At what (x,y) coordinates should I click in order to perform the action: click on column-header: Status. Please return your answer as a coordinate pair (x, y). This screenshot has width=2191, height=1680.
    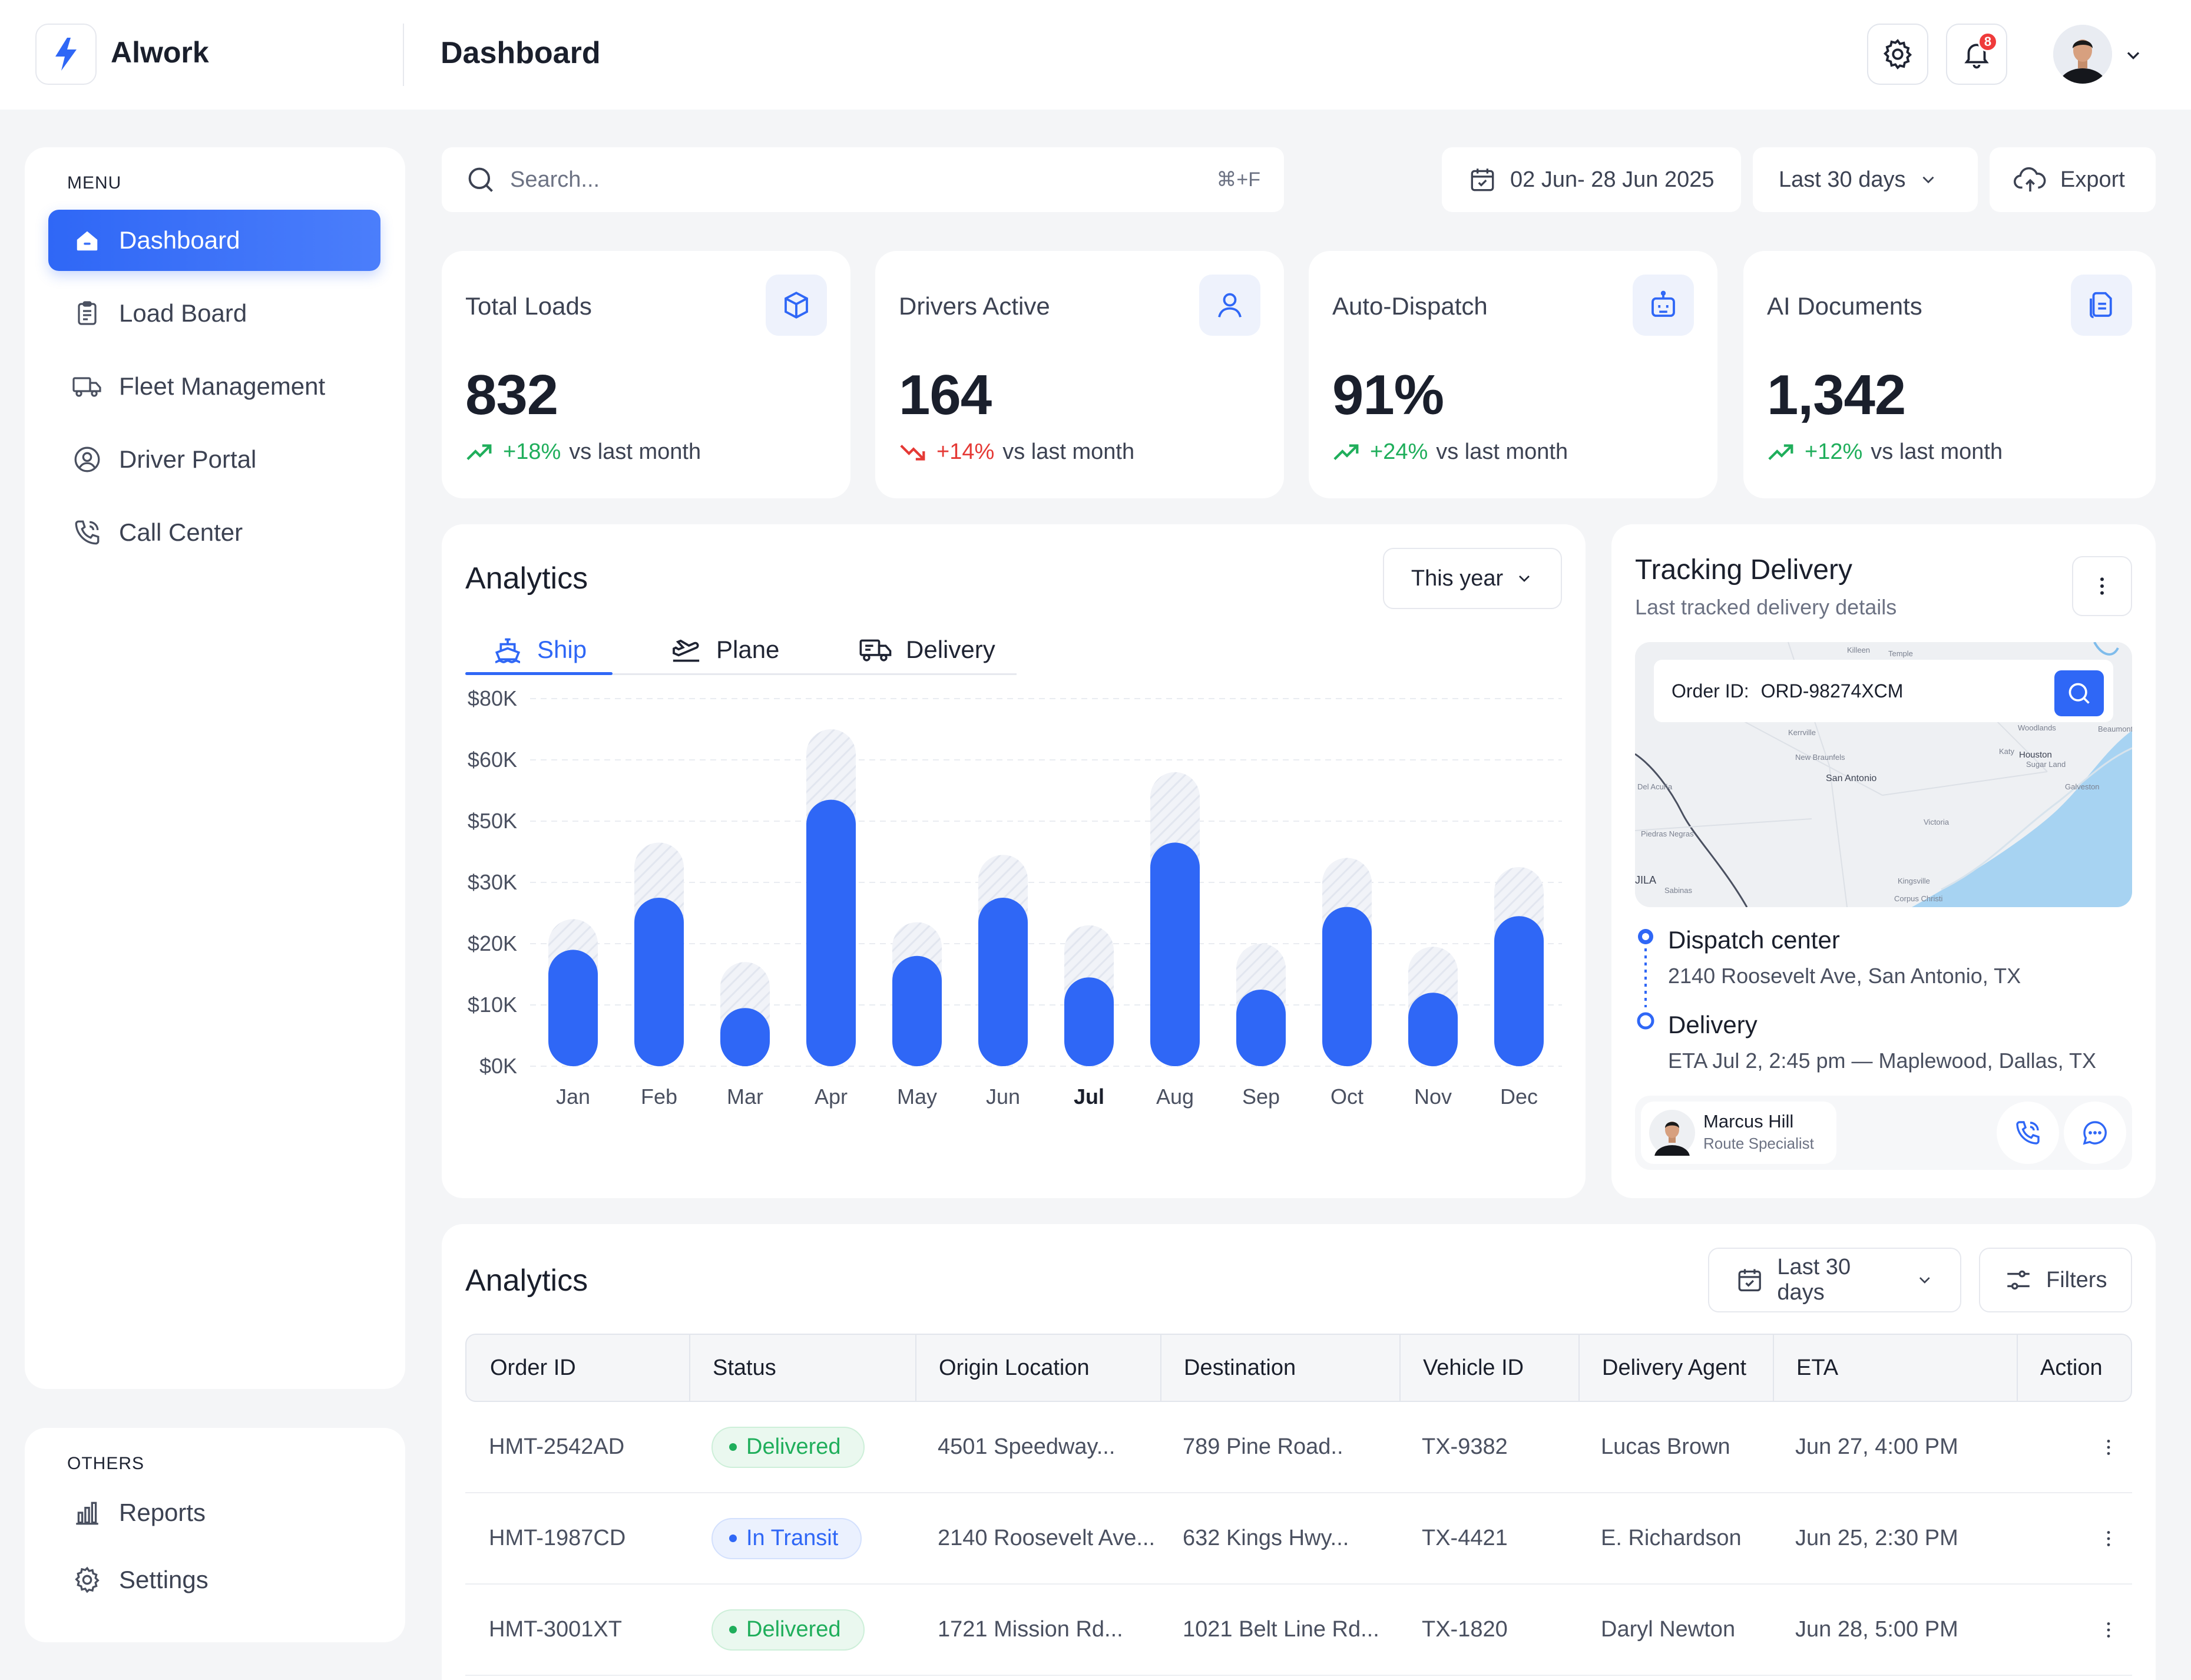
    Looking at the image, I should click on (744, 1367).